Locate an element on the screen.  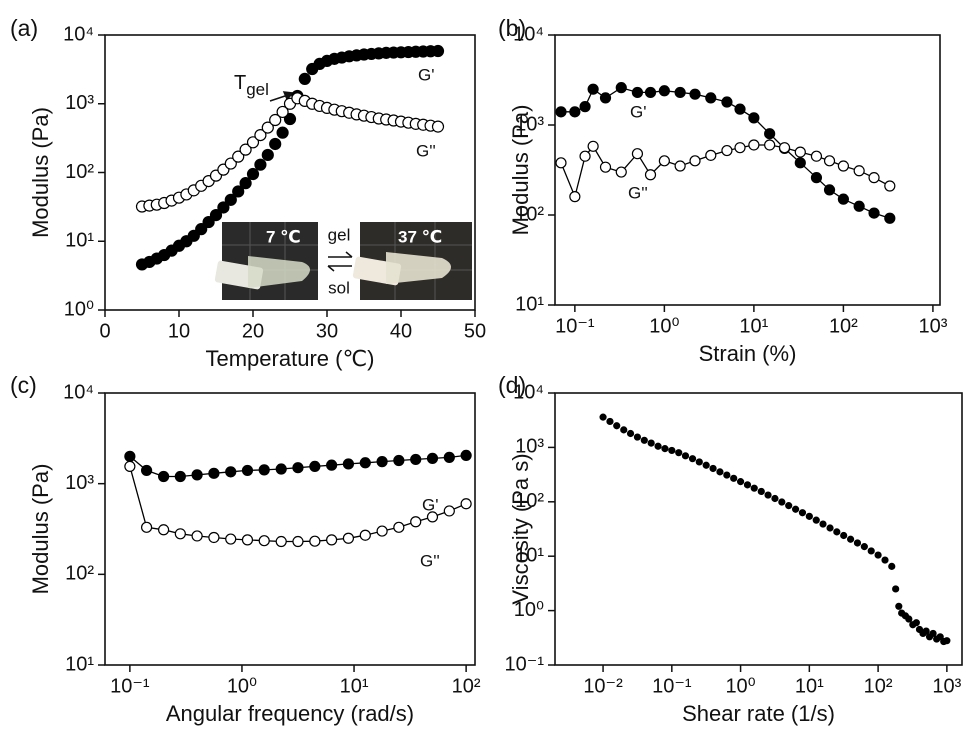
x-axis-label: Shear rate (1/s) is located at coordinates (758, 713).